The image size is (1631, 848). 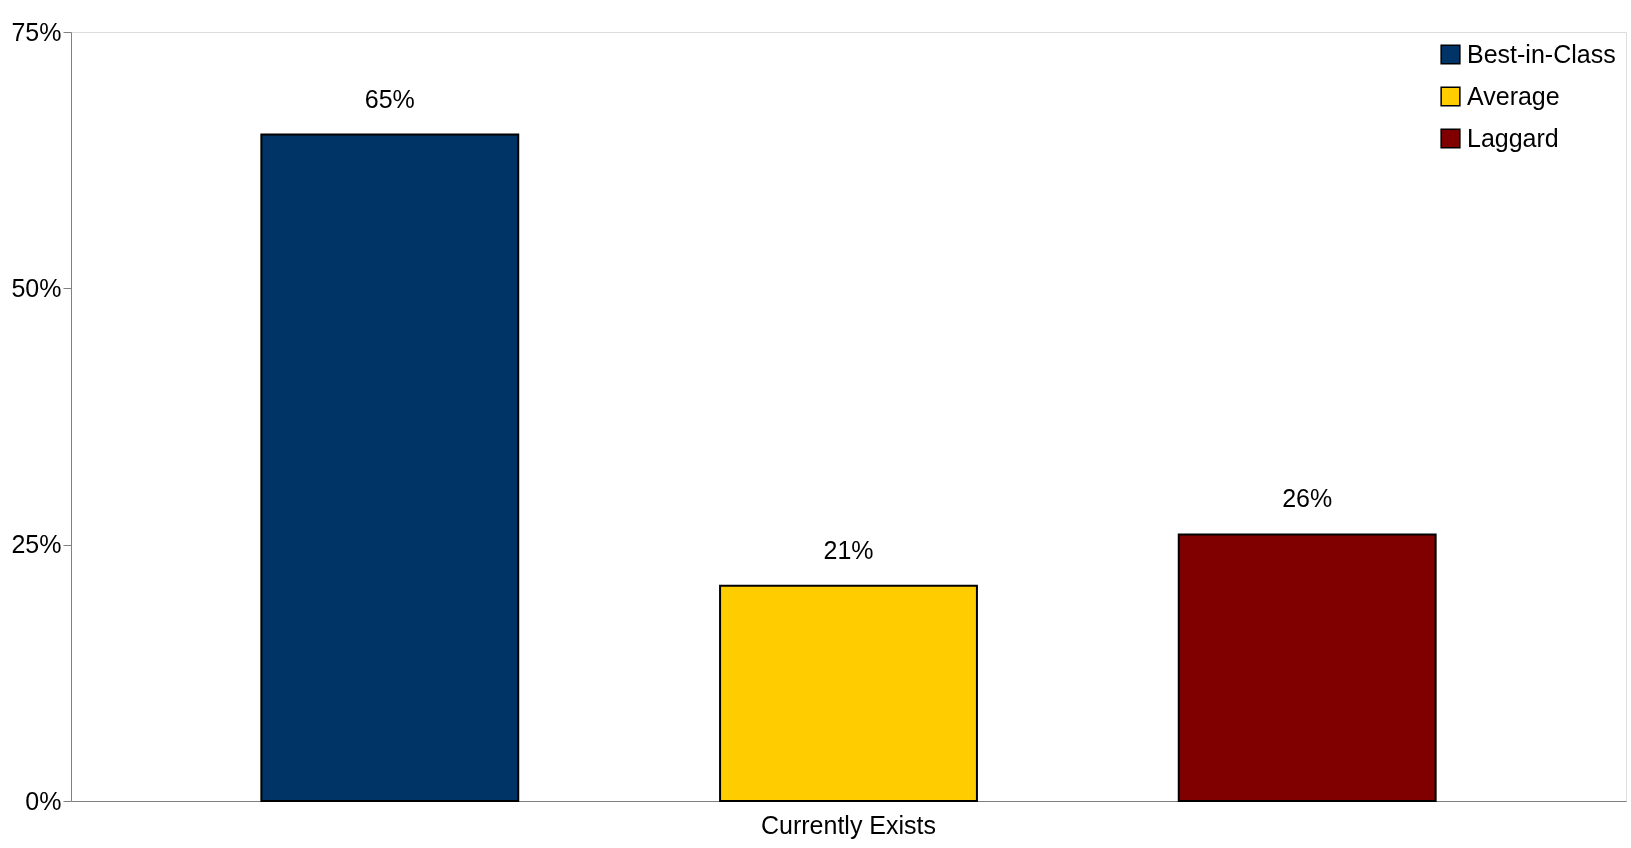 I want to click on y-tick-label: 50%, so click(x=36, y=287).